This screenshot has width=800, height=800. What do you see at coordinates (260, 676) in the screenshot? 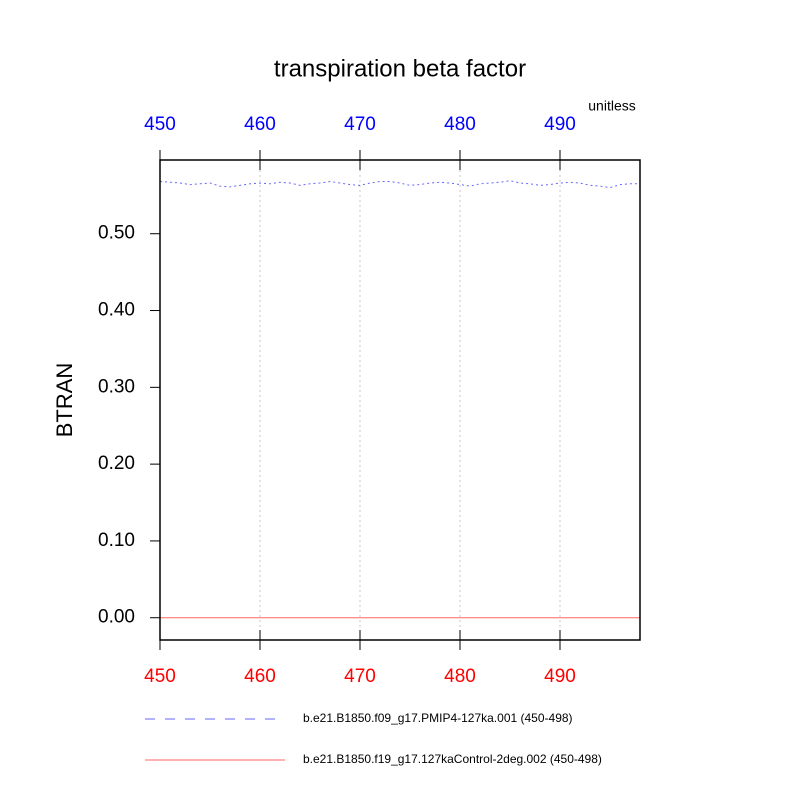
I see `x-tick-label: 460` at bounding box center [260, 676].